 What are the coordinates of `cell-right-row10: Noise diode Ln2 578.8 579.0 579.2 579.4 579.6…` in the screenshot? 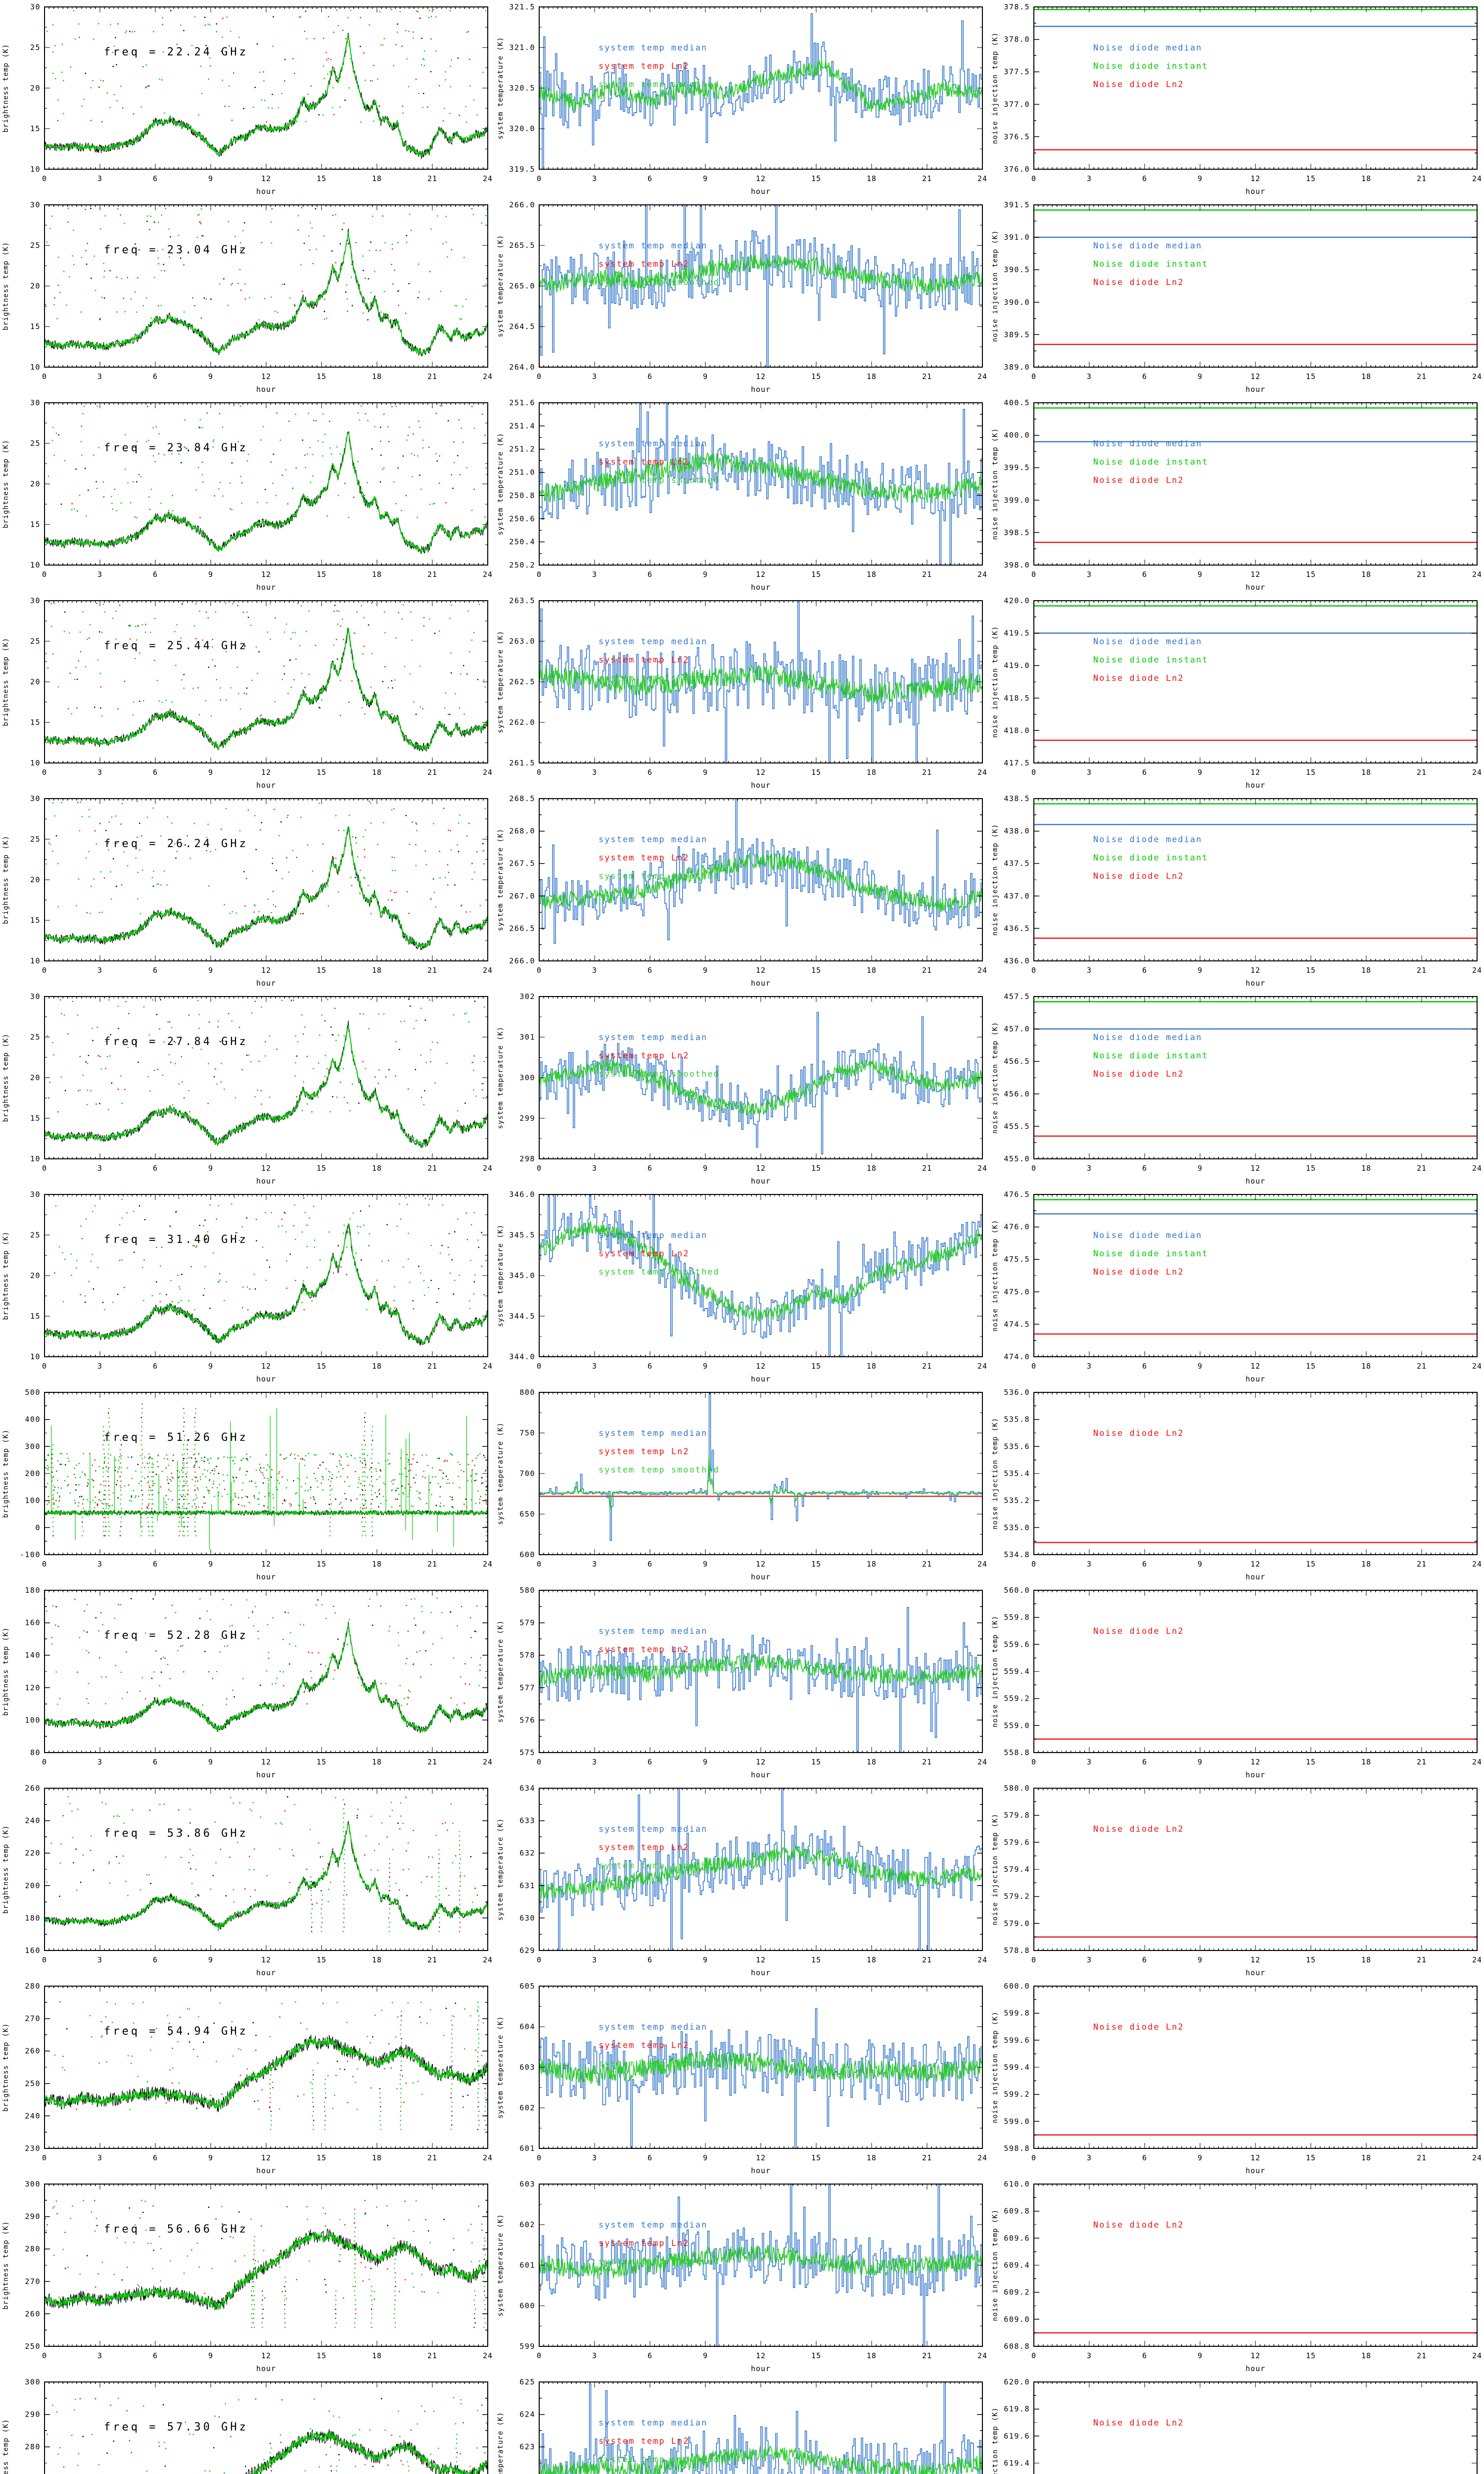 It's located at (1236, 1880).